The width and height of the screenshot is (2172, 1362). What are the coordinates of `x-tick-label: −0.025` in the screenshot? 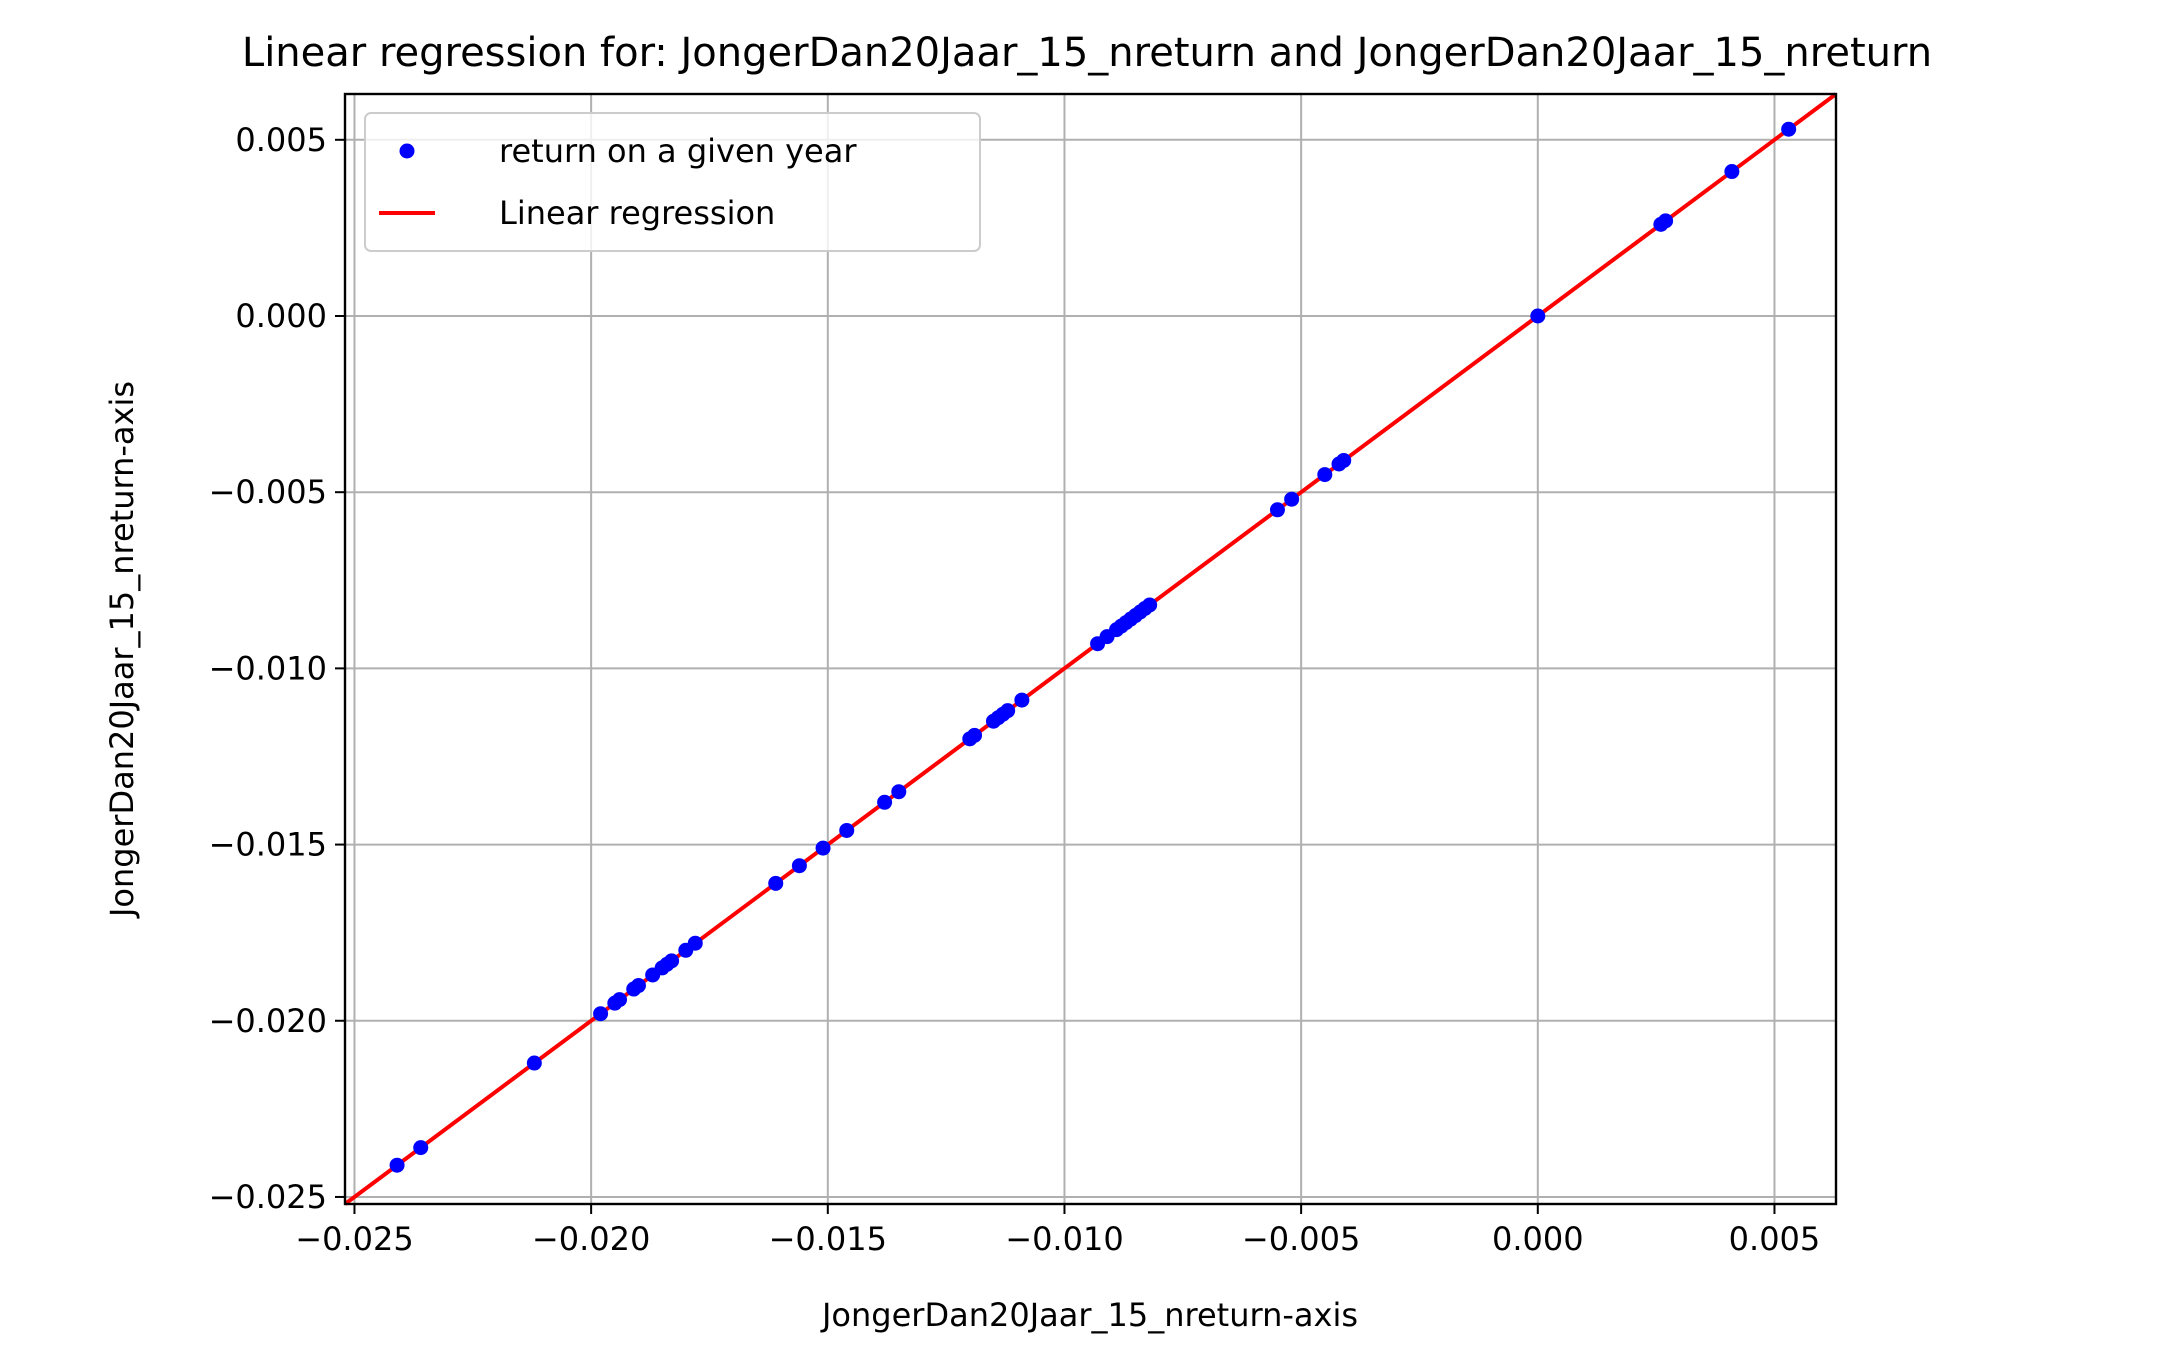 It's located at (354, 1239).